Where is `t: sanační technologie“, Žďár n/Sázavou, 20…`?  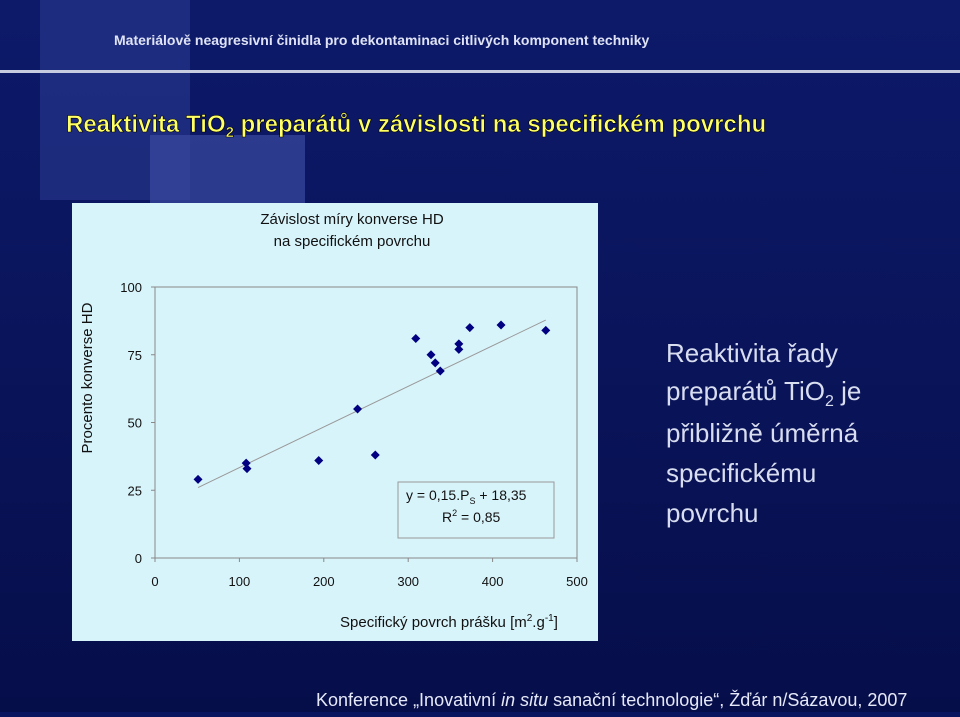 t: sanační technologie“, Žďár n/Sázavou, 20… is located at coordinates (727, 700).